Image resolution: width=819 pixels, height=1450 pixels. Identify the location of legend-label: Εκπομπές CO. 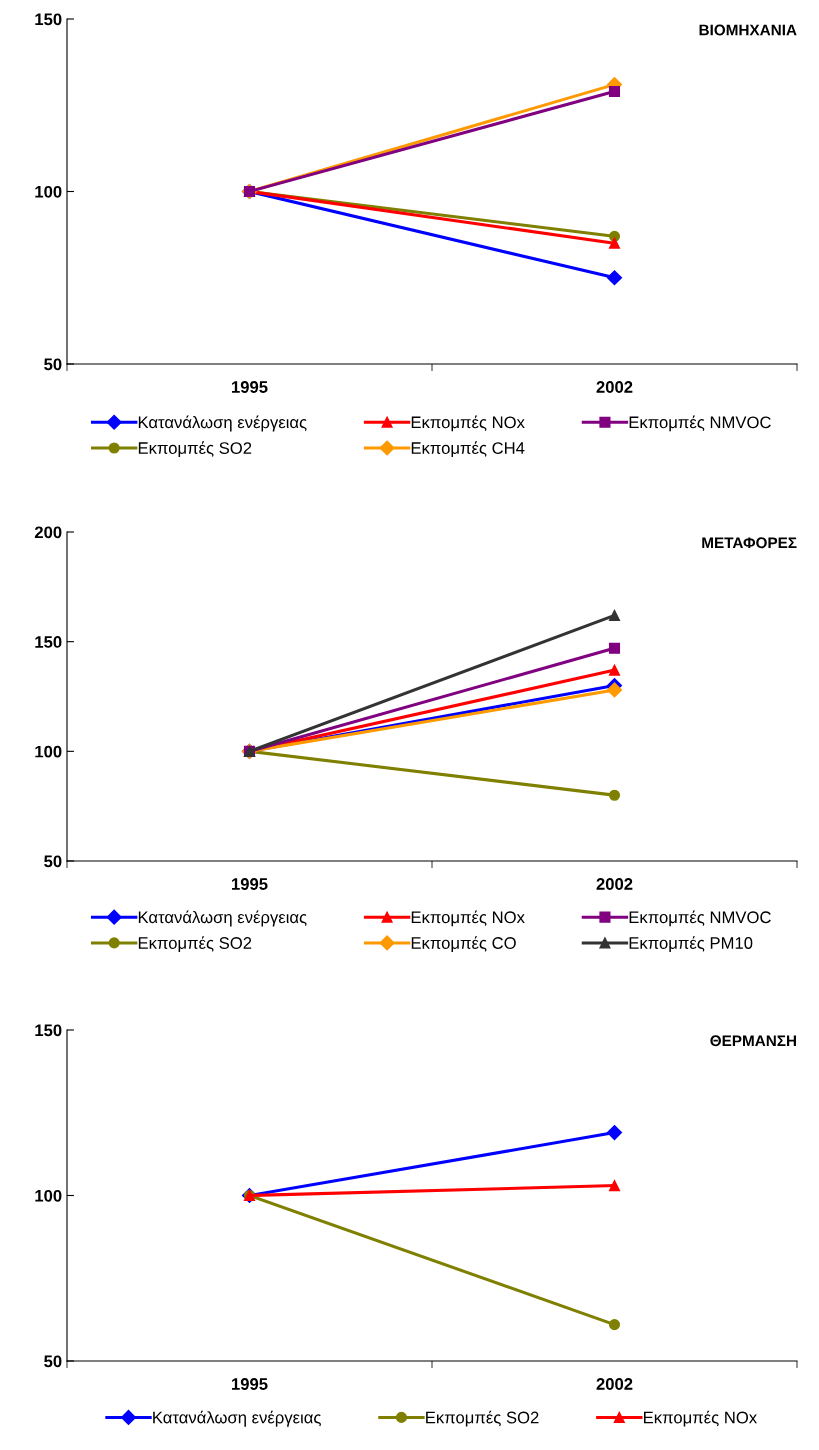
(463, 944).